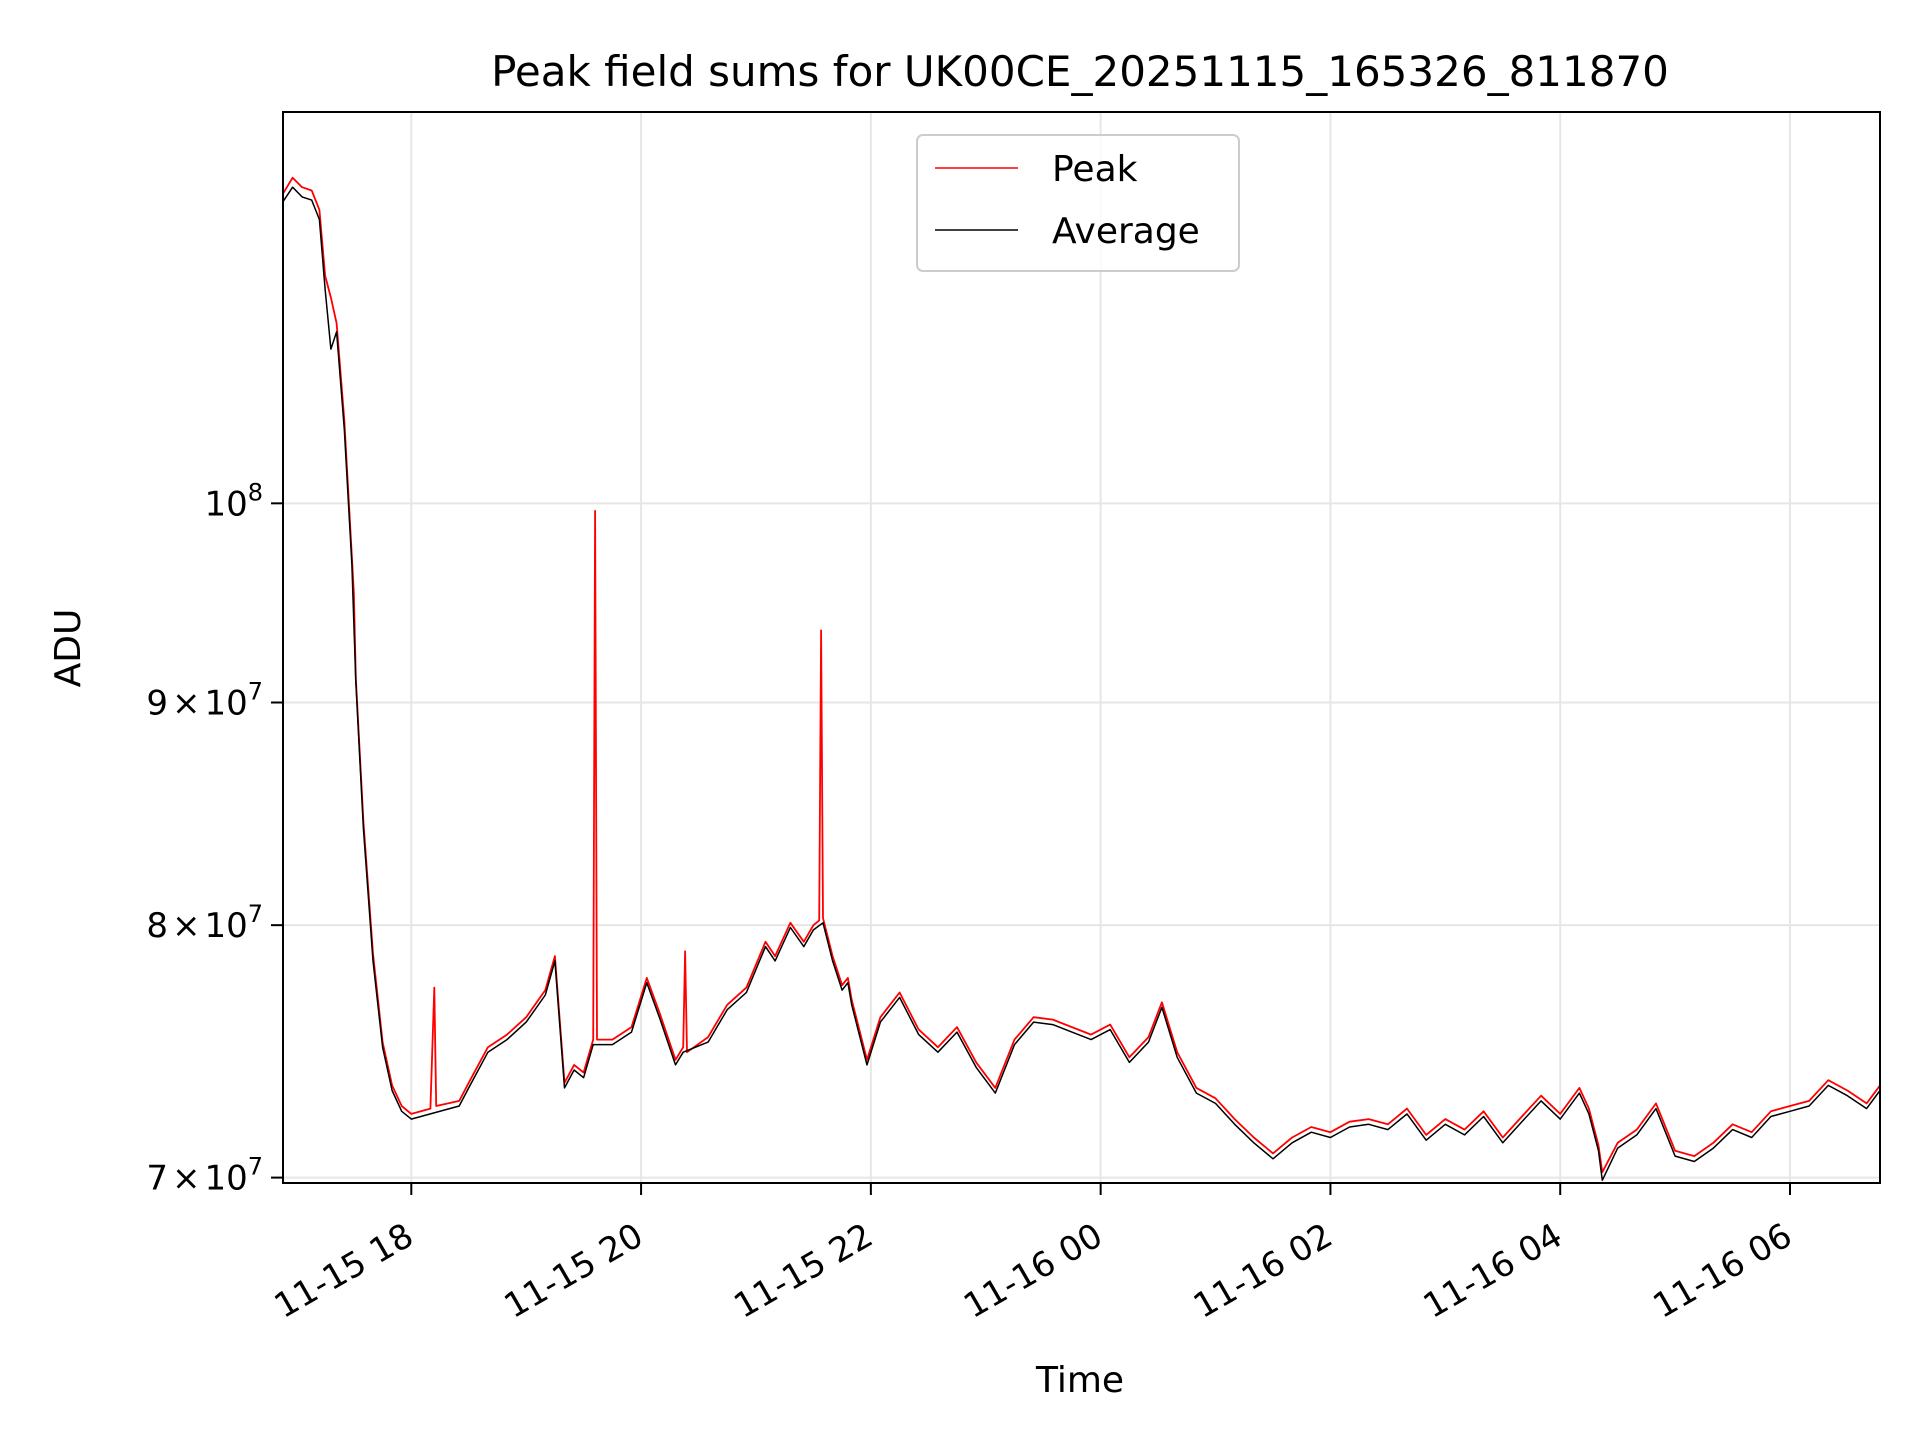  What do you see at coordinates (255, 492) in the screenshot?
I see `y-tick-label-exp: 8` at bounding box center [255, 492].